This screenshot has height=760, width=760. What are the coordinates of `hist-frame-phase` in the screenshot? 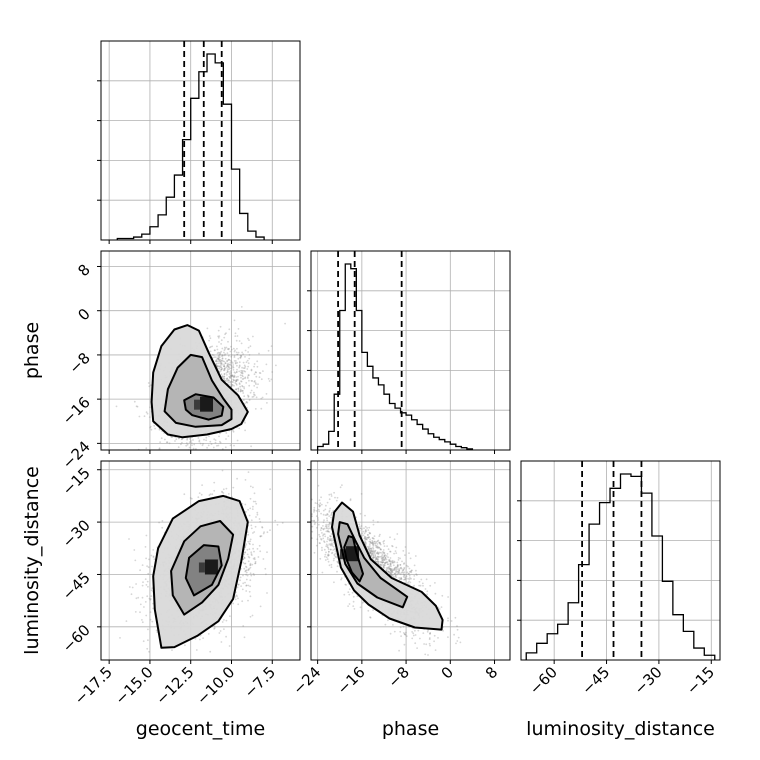 It's located at (410, 350).